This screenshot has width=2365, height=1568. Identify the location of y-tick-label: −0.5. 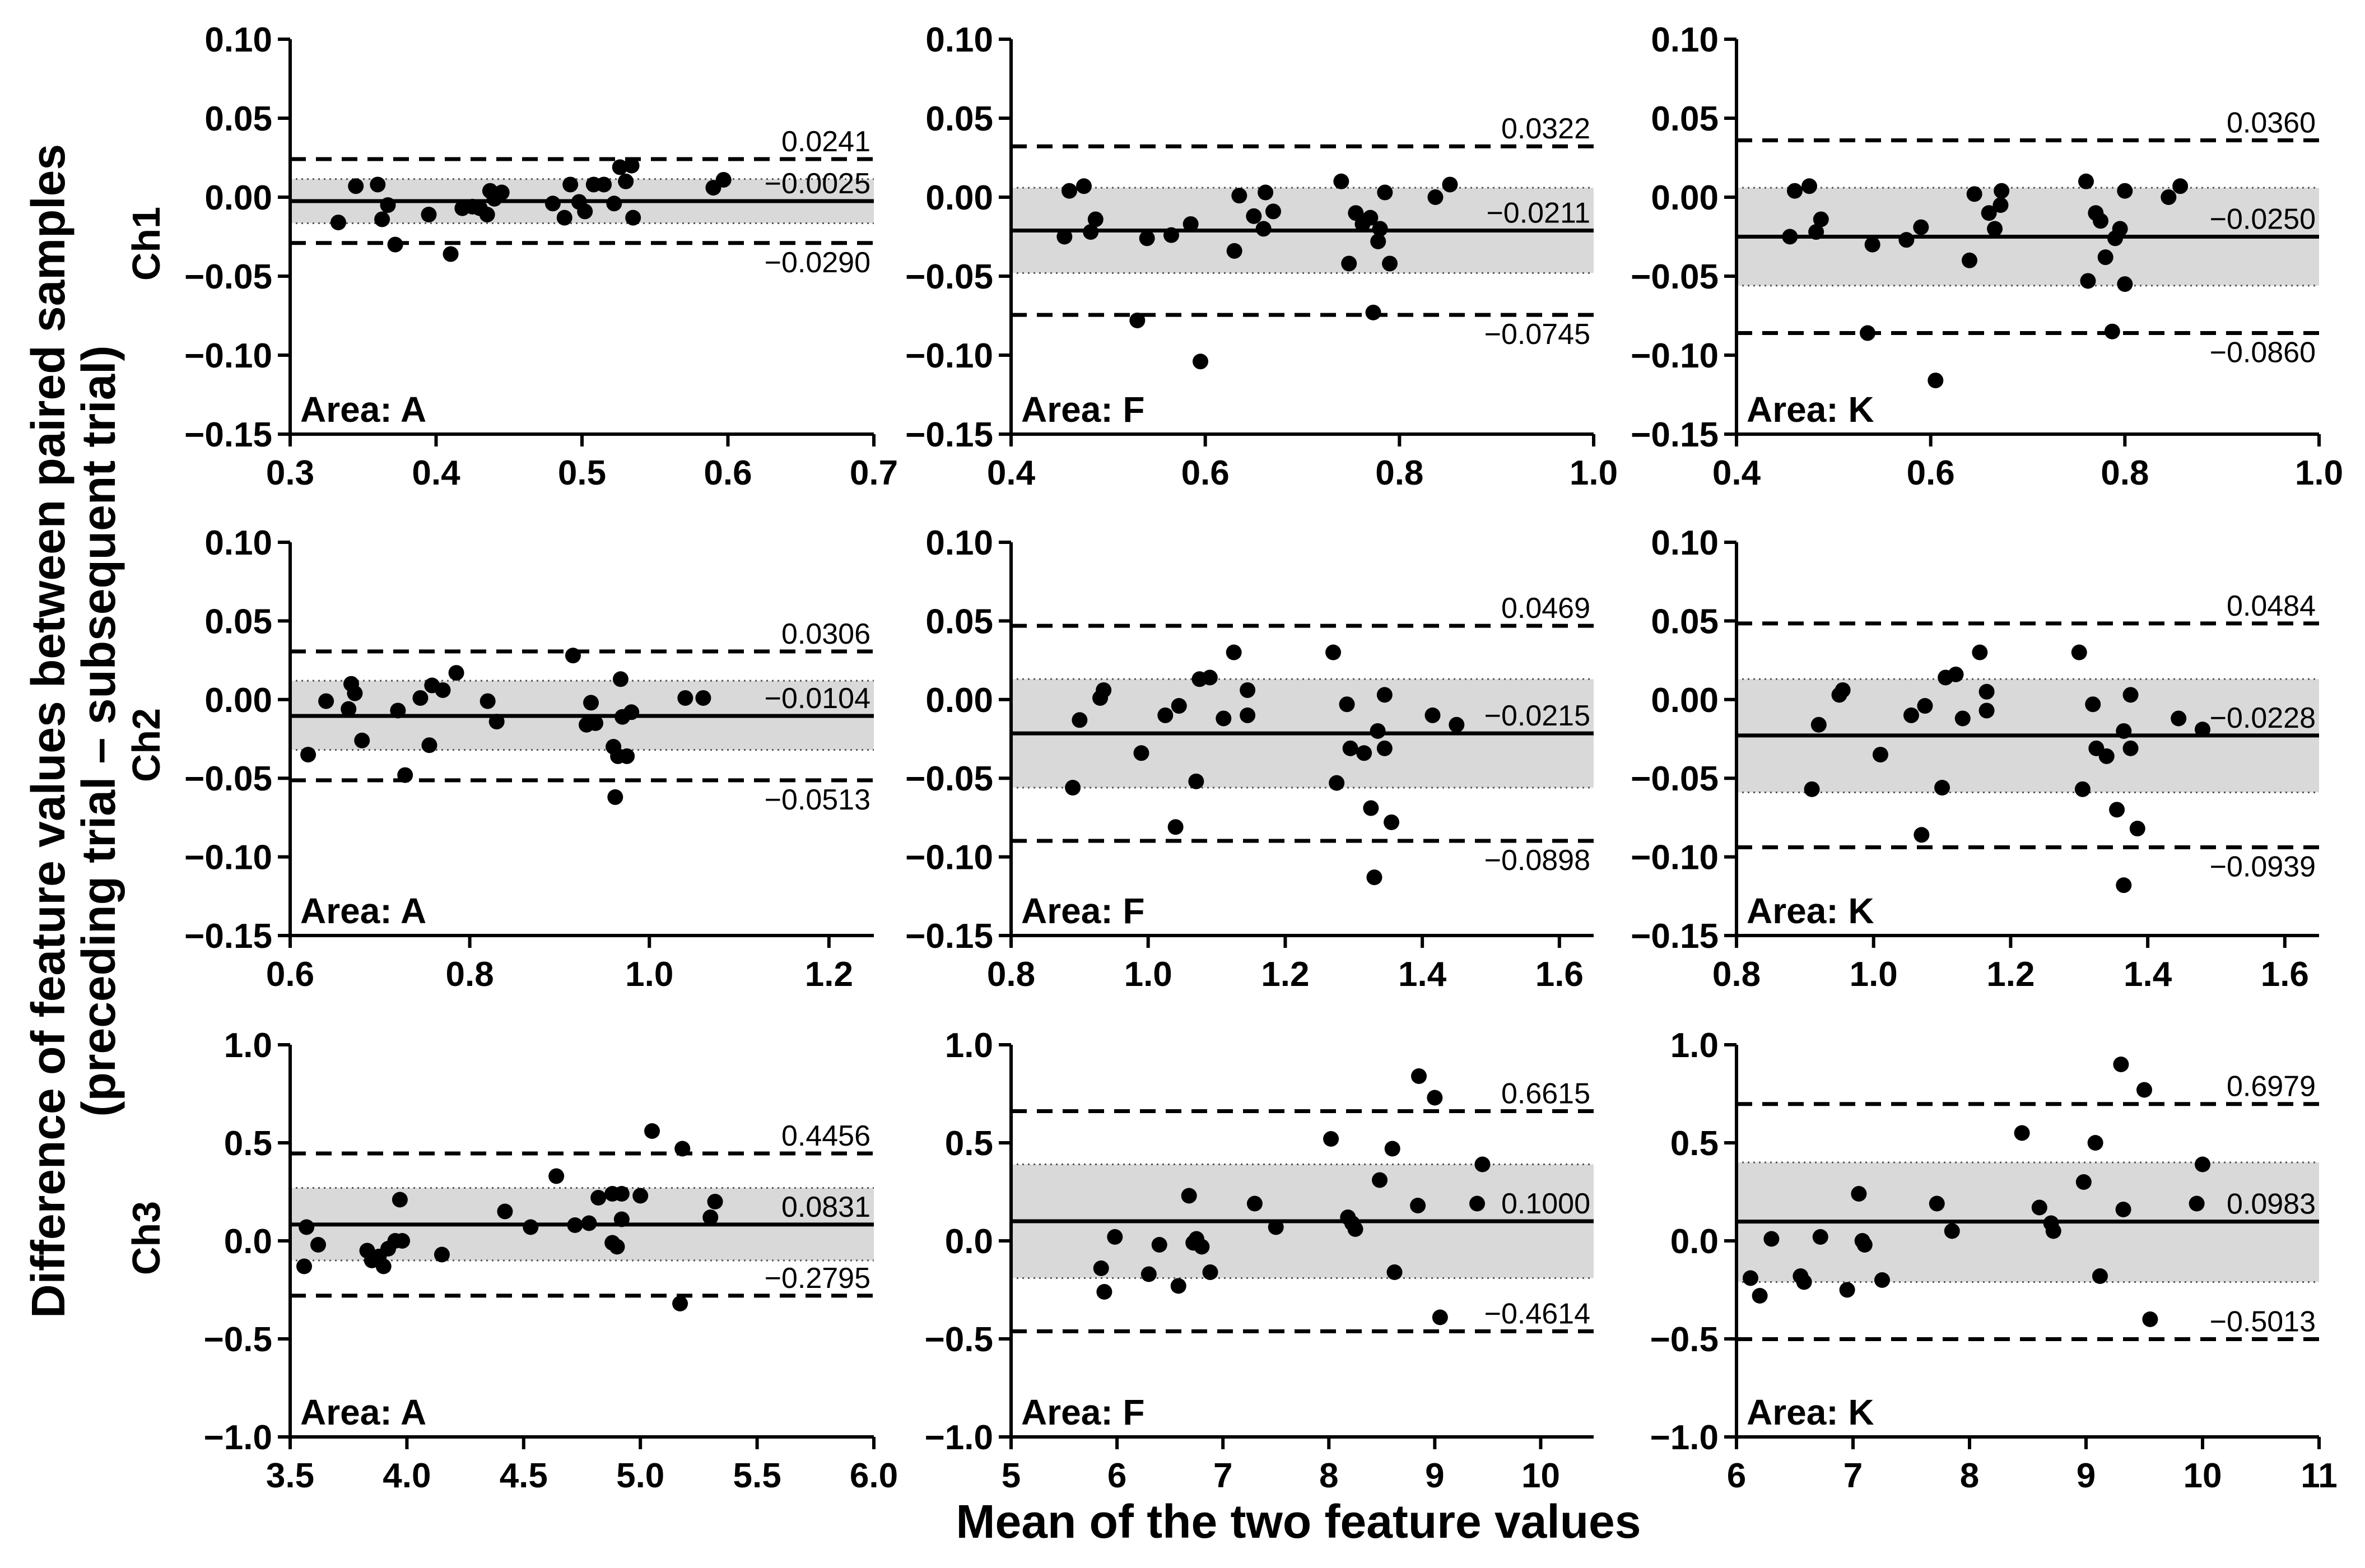
(1685, 1340).